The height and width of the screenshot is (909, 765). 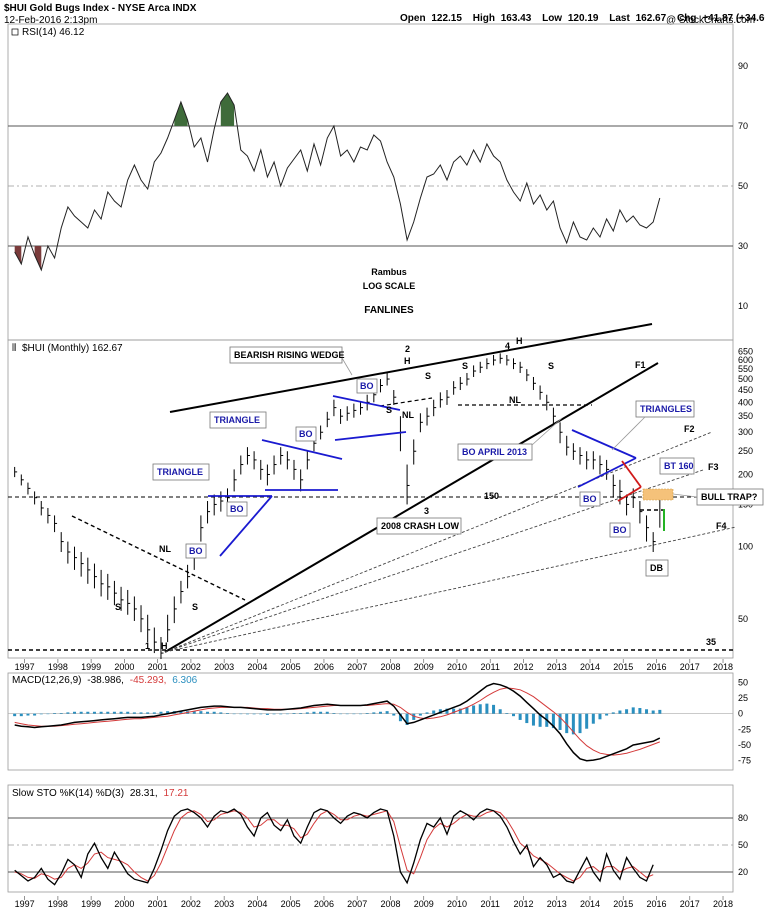 What do you see at coordinates (743, 698) in the screenshot?
I see `macd-tick-label: 25` at bounding box center [743, 698].